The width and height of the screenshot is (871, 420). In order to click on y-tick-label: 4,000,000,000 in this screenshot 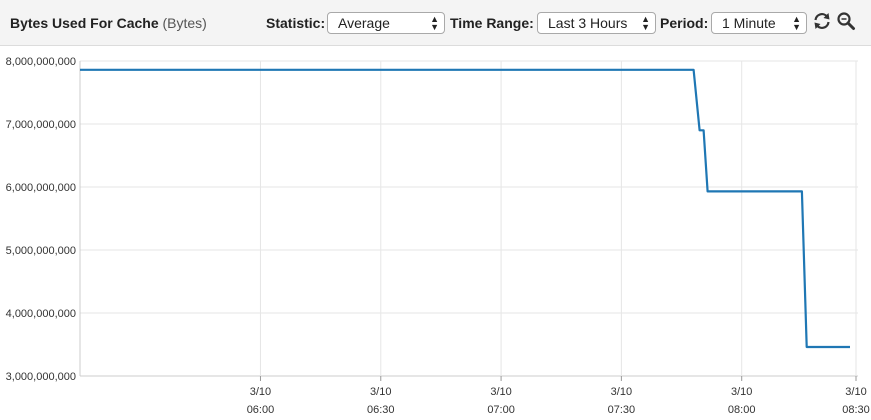, I will do `click(41, 314)`.